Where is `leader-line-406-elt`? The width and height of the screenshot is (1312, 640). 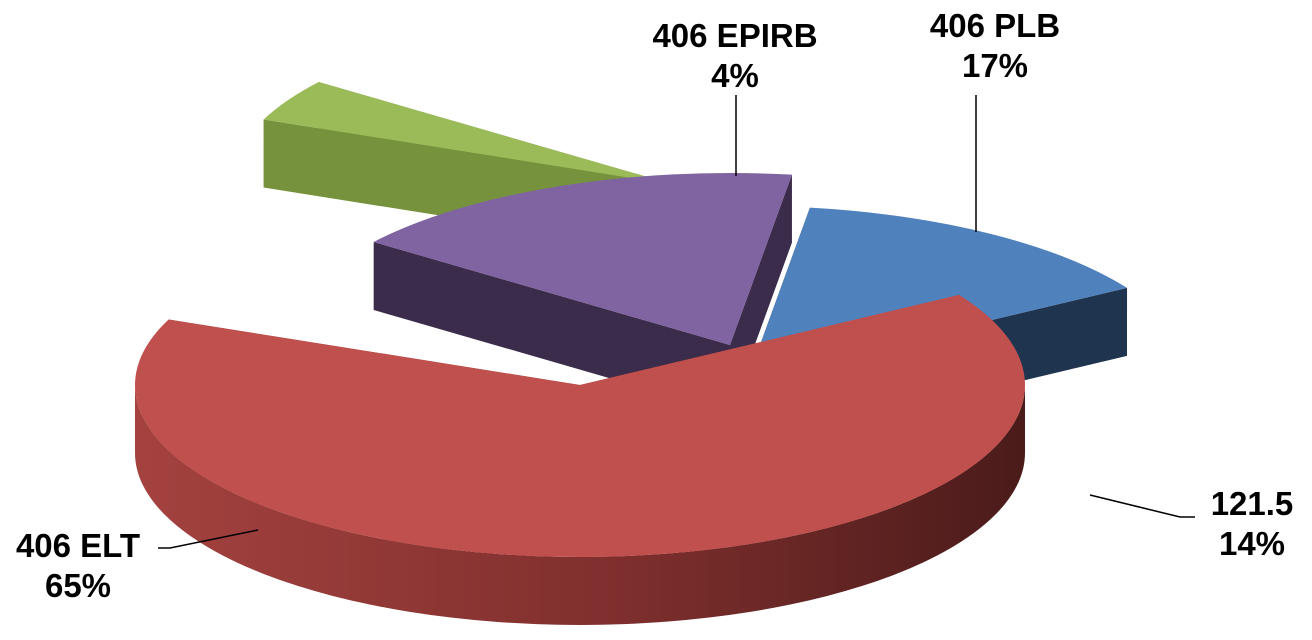
leader-line-406-elt is located at coordinates (208, 539).